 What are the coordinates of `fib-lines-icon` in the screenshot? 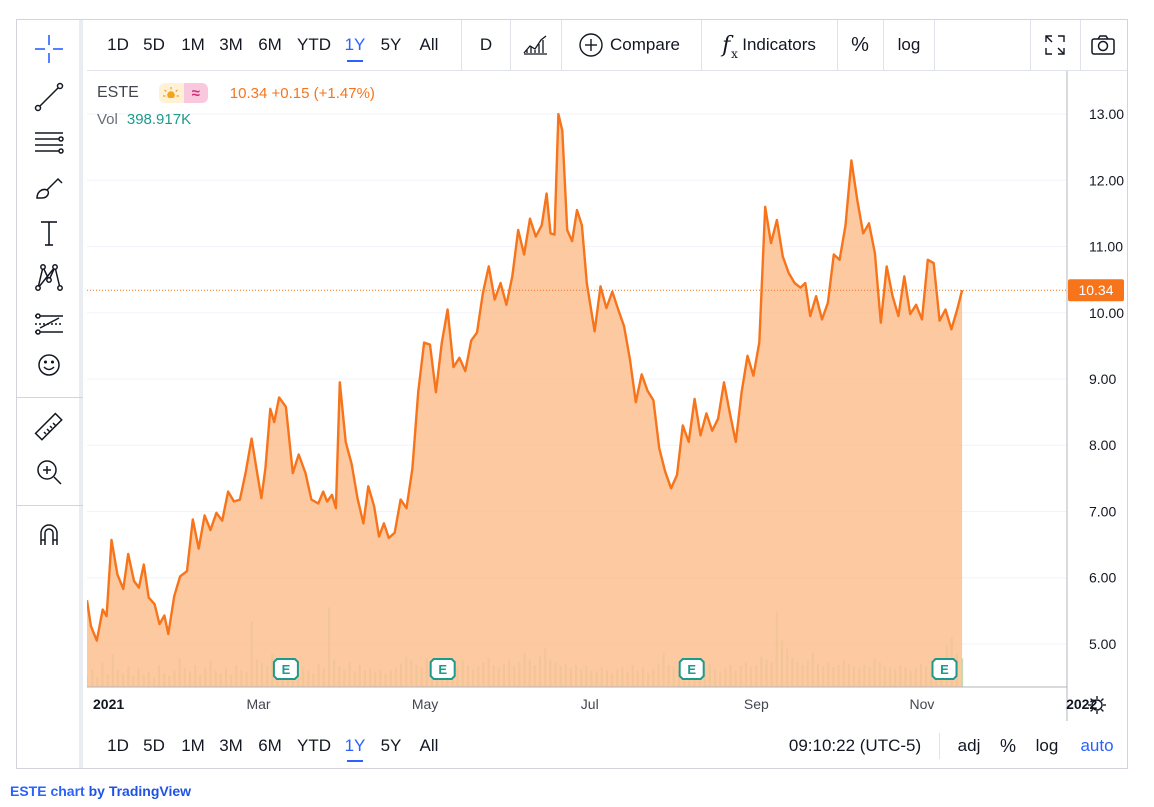 It's located at (49, 143).